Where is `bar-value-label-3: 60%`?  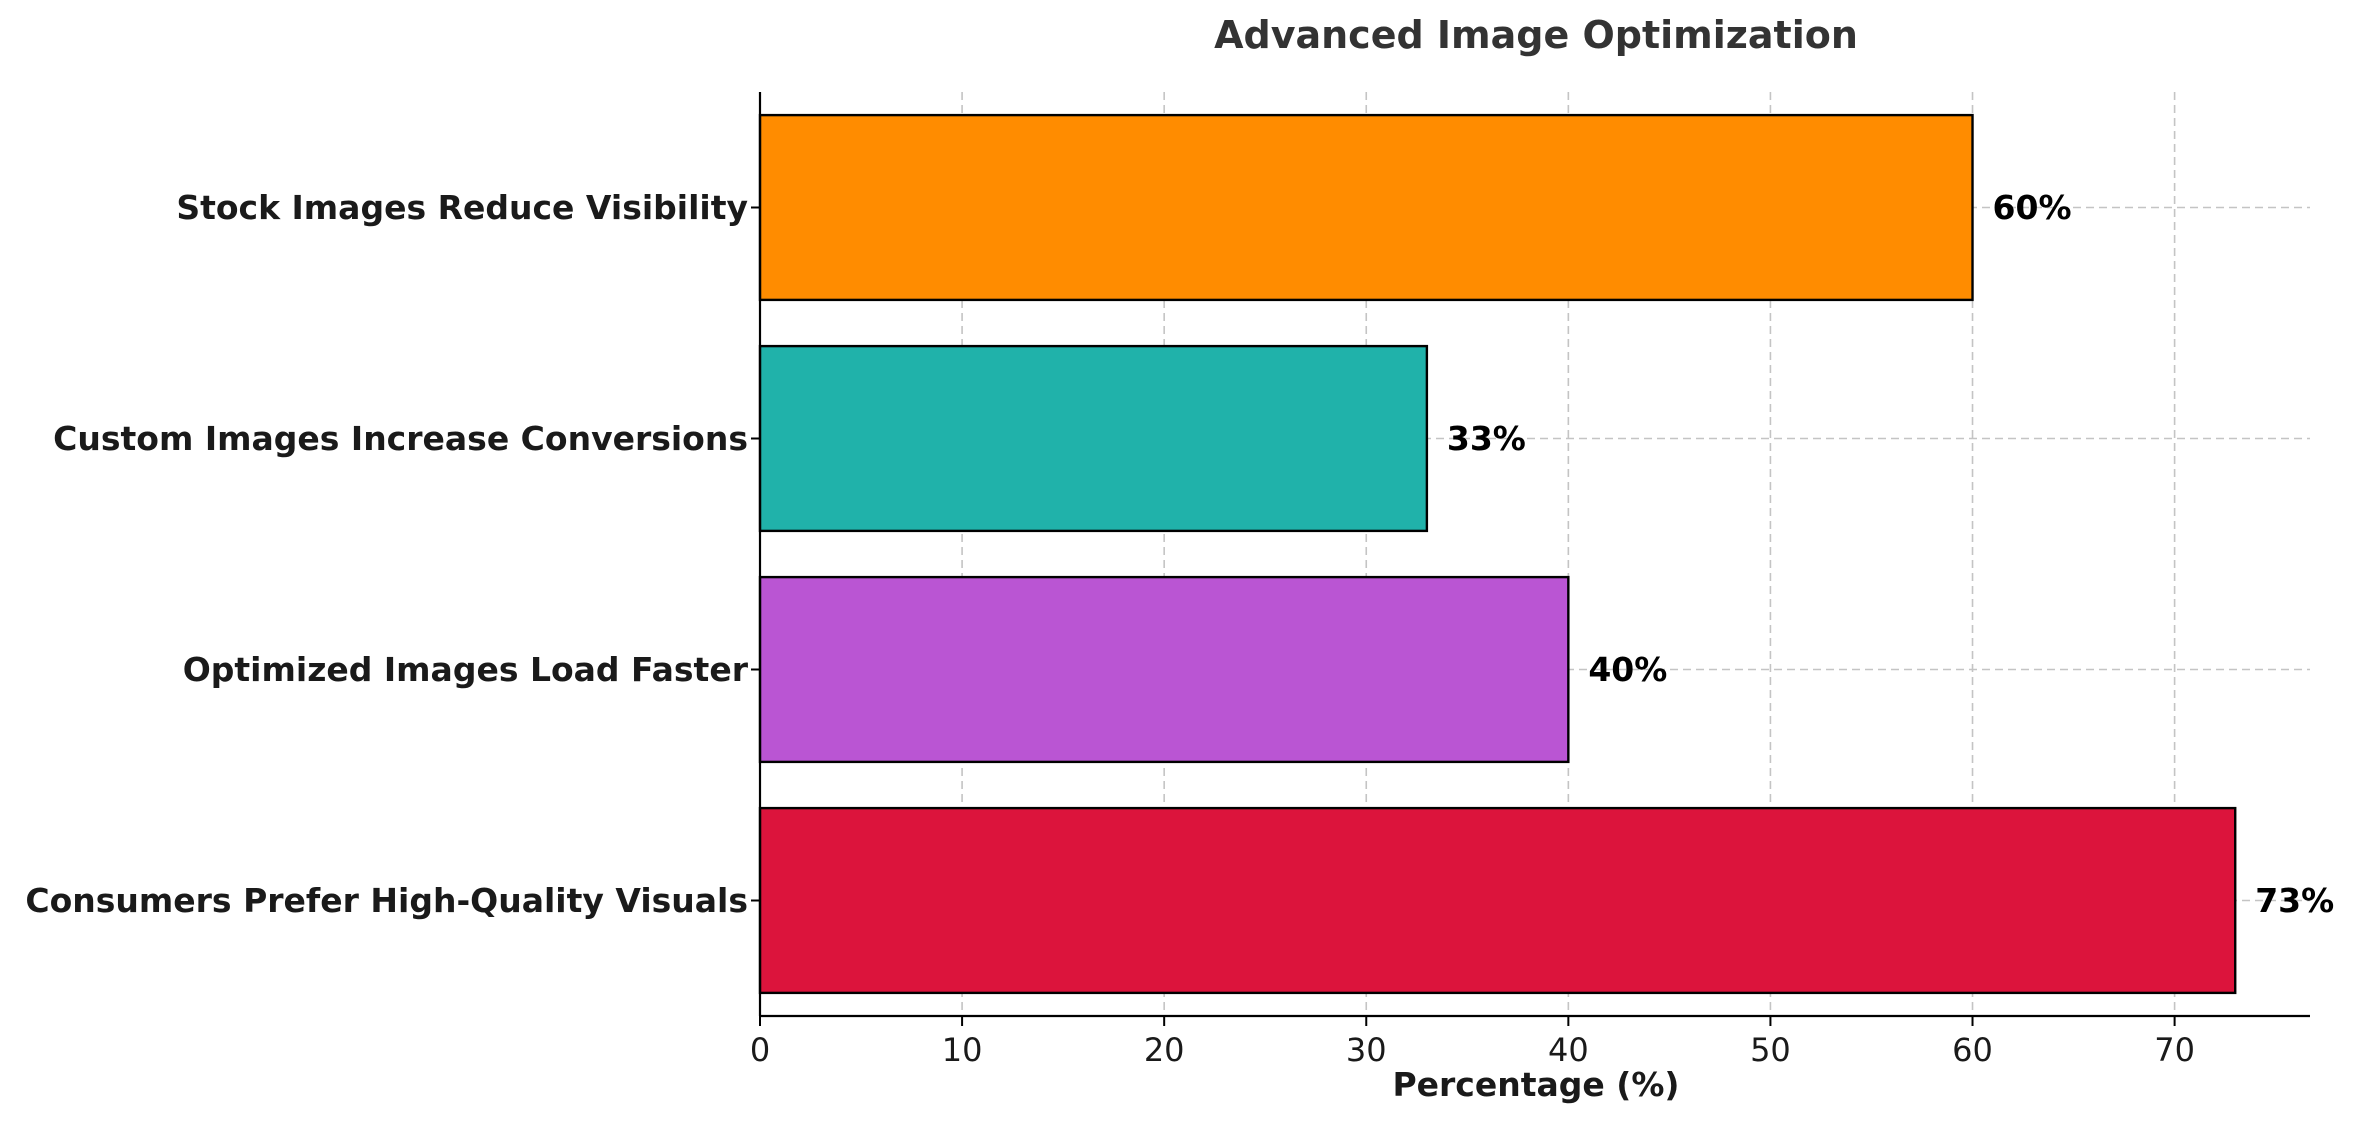 bar-value-label-3: 60% is located at coordinates (2032, 207).